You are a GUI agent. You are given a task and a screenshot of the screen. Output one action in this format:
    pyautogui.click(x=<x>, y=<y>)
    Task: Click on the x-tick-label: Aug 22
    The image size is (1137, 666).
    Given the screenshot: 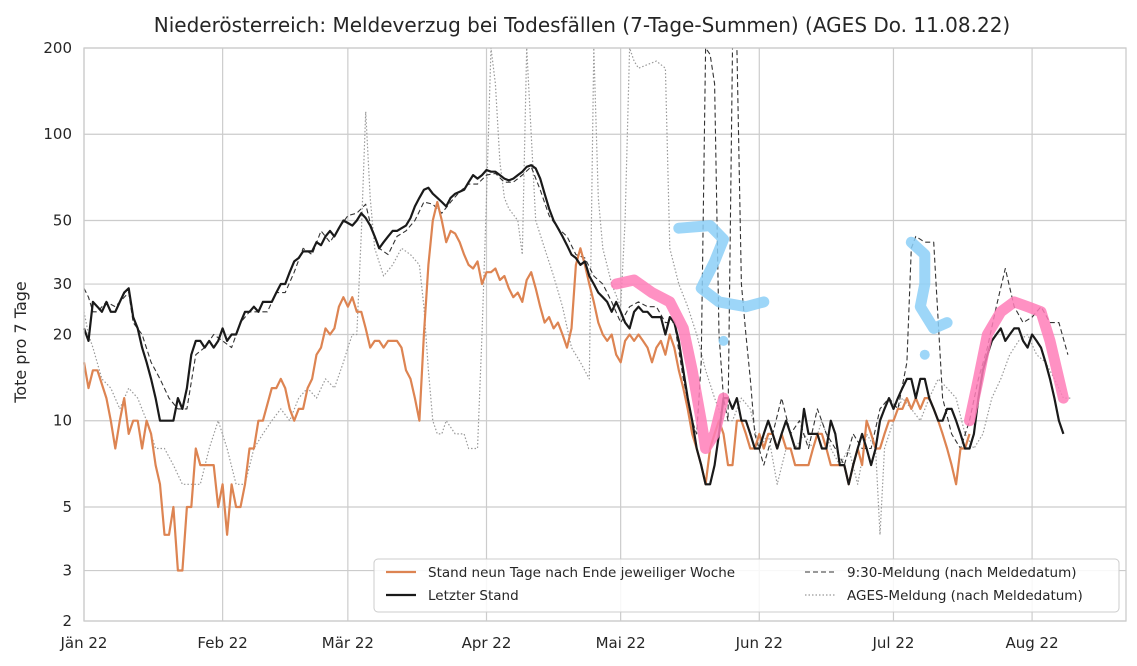 What is the action you would take?
    pyautogui.click(x=1032, y=643)
    